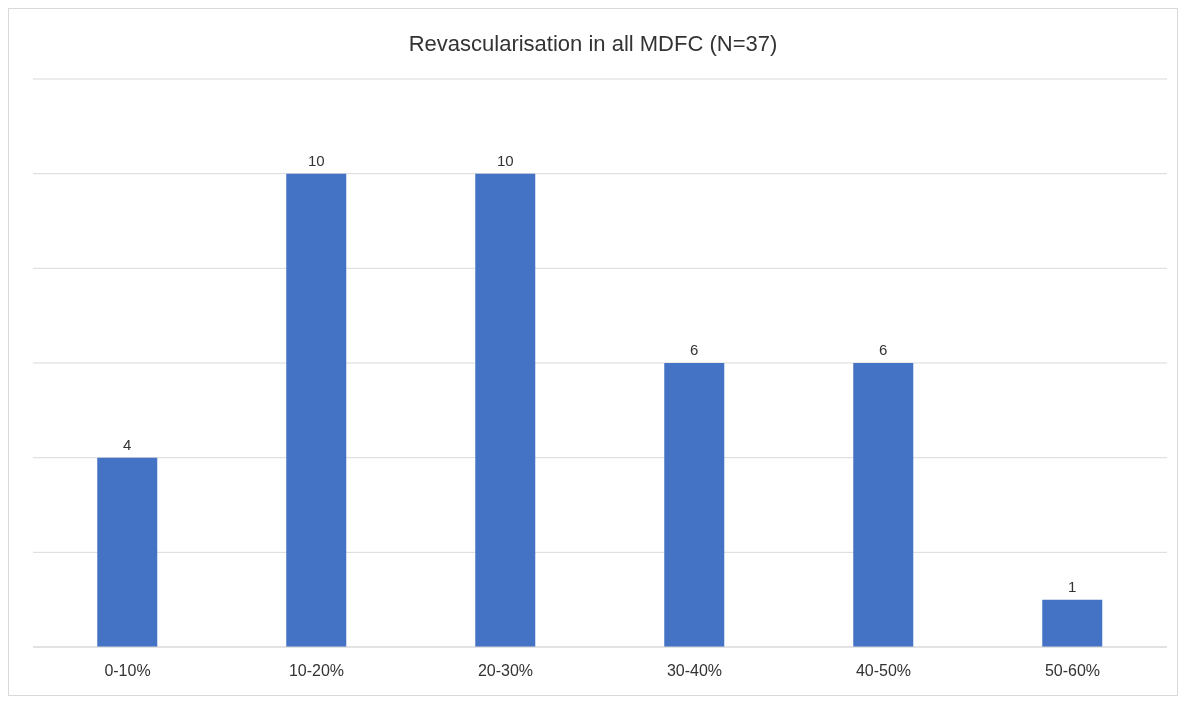 The width and height of the screenshot is (1185, 703). Describe the element at coordinates (1072, 586) in the screenshot. I see `data-label: 1` at that location.